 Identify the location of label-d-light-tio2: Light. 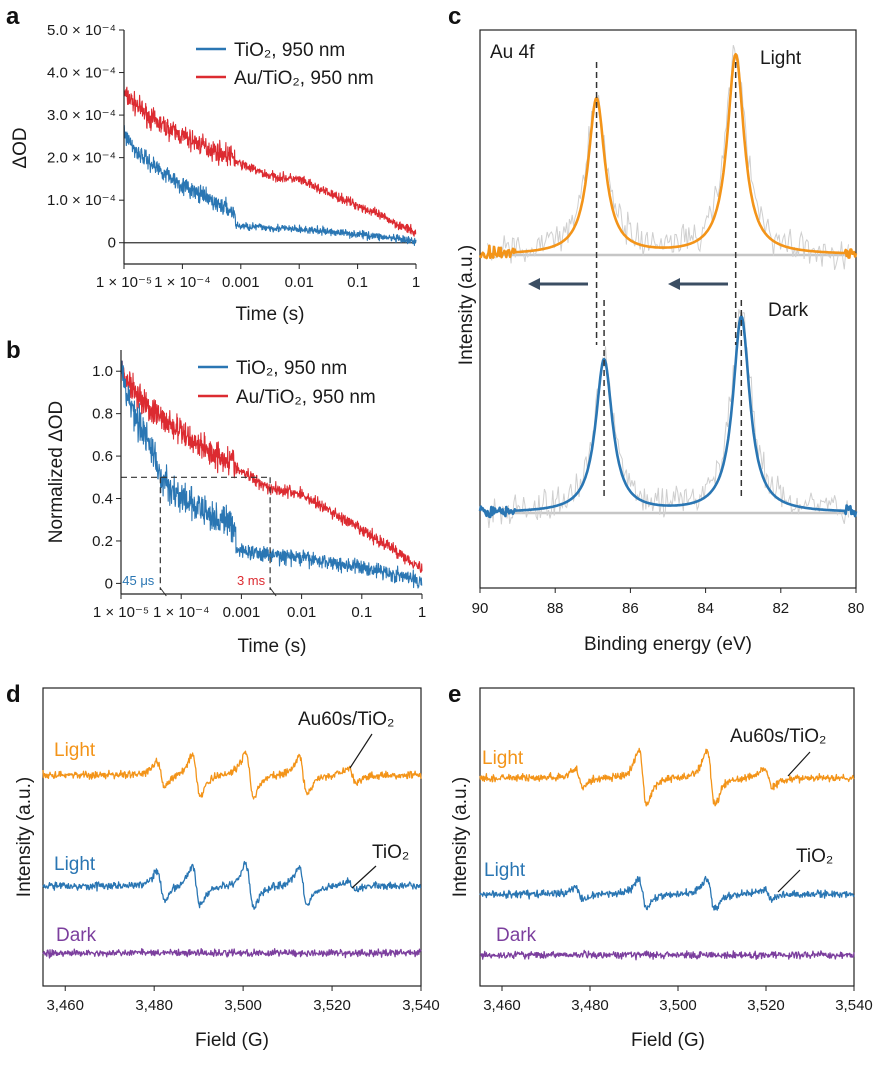
(75, 864).